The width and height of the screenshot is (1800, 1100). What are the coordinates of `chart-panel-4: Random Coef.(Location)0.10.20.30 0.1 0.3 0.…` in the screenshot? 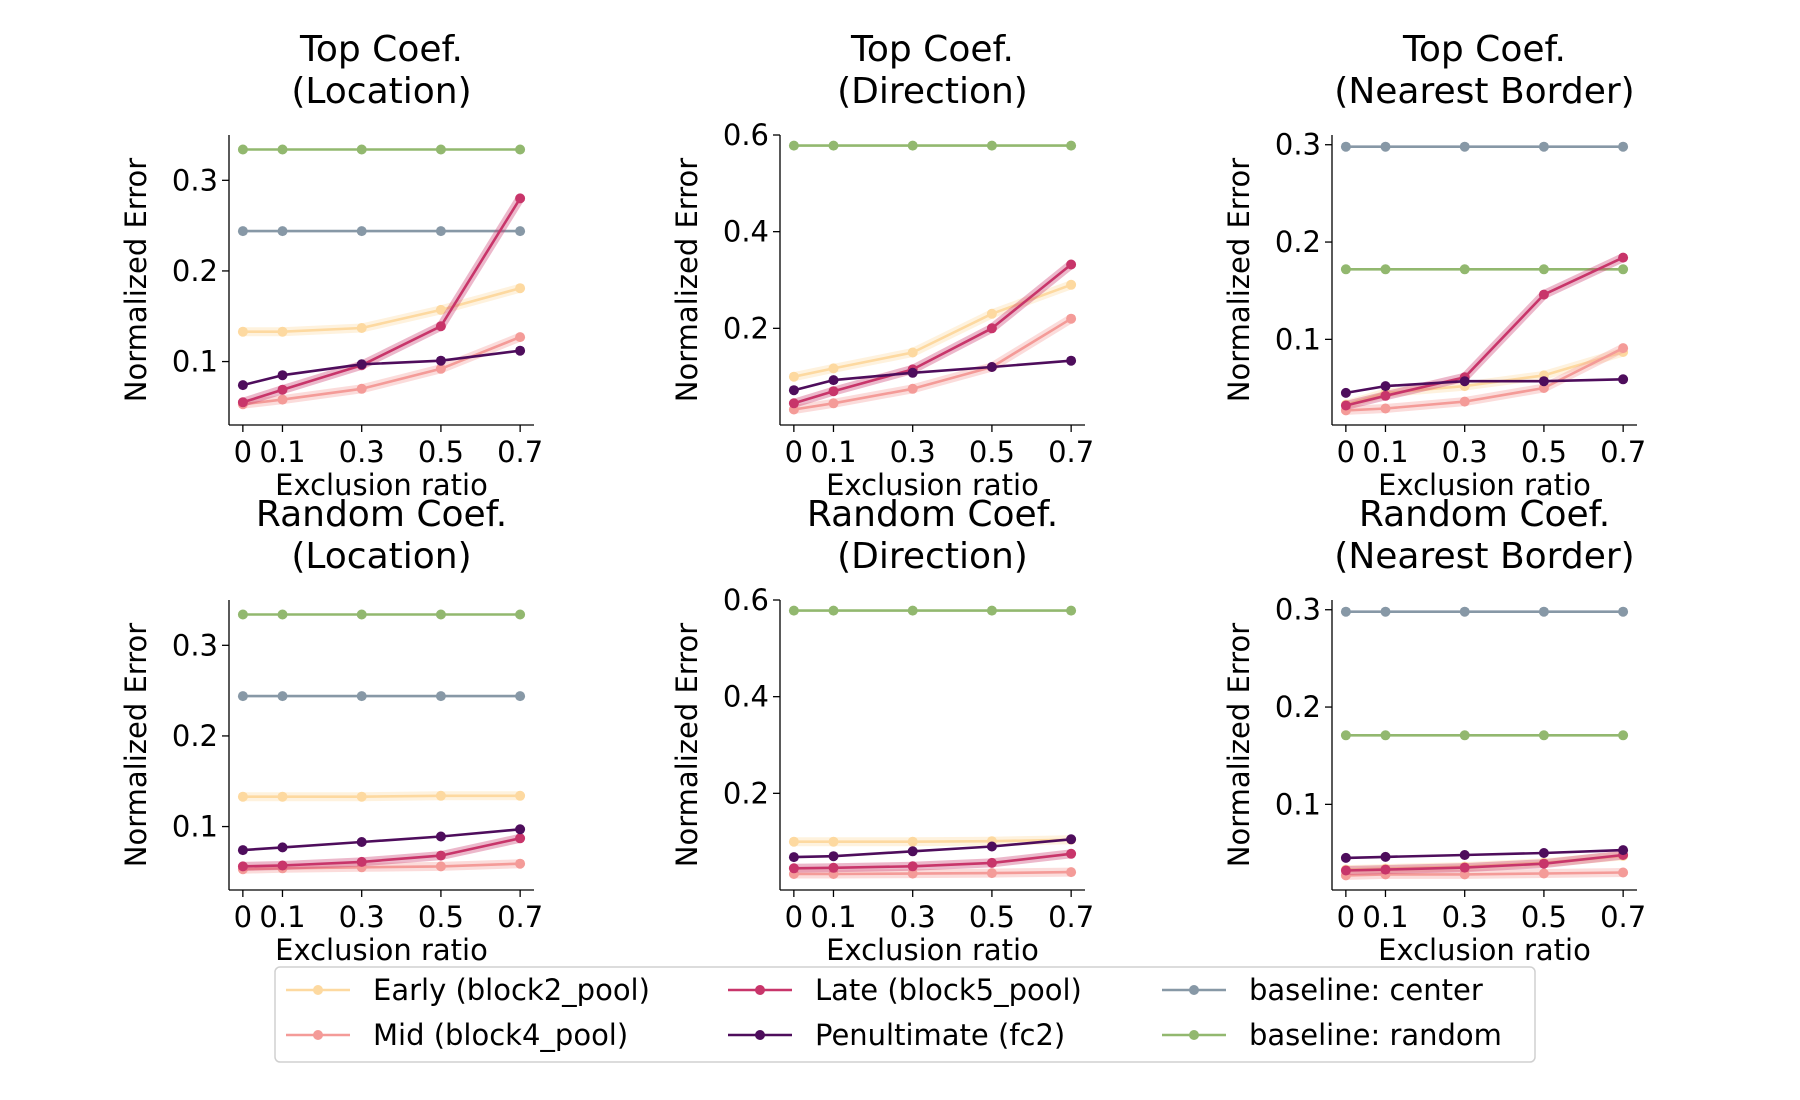 It's located at (331, 730).